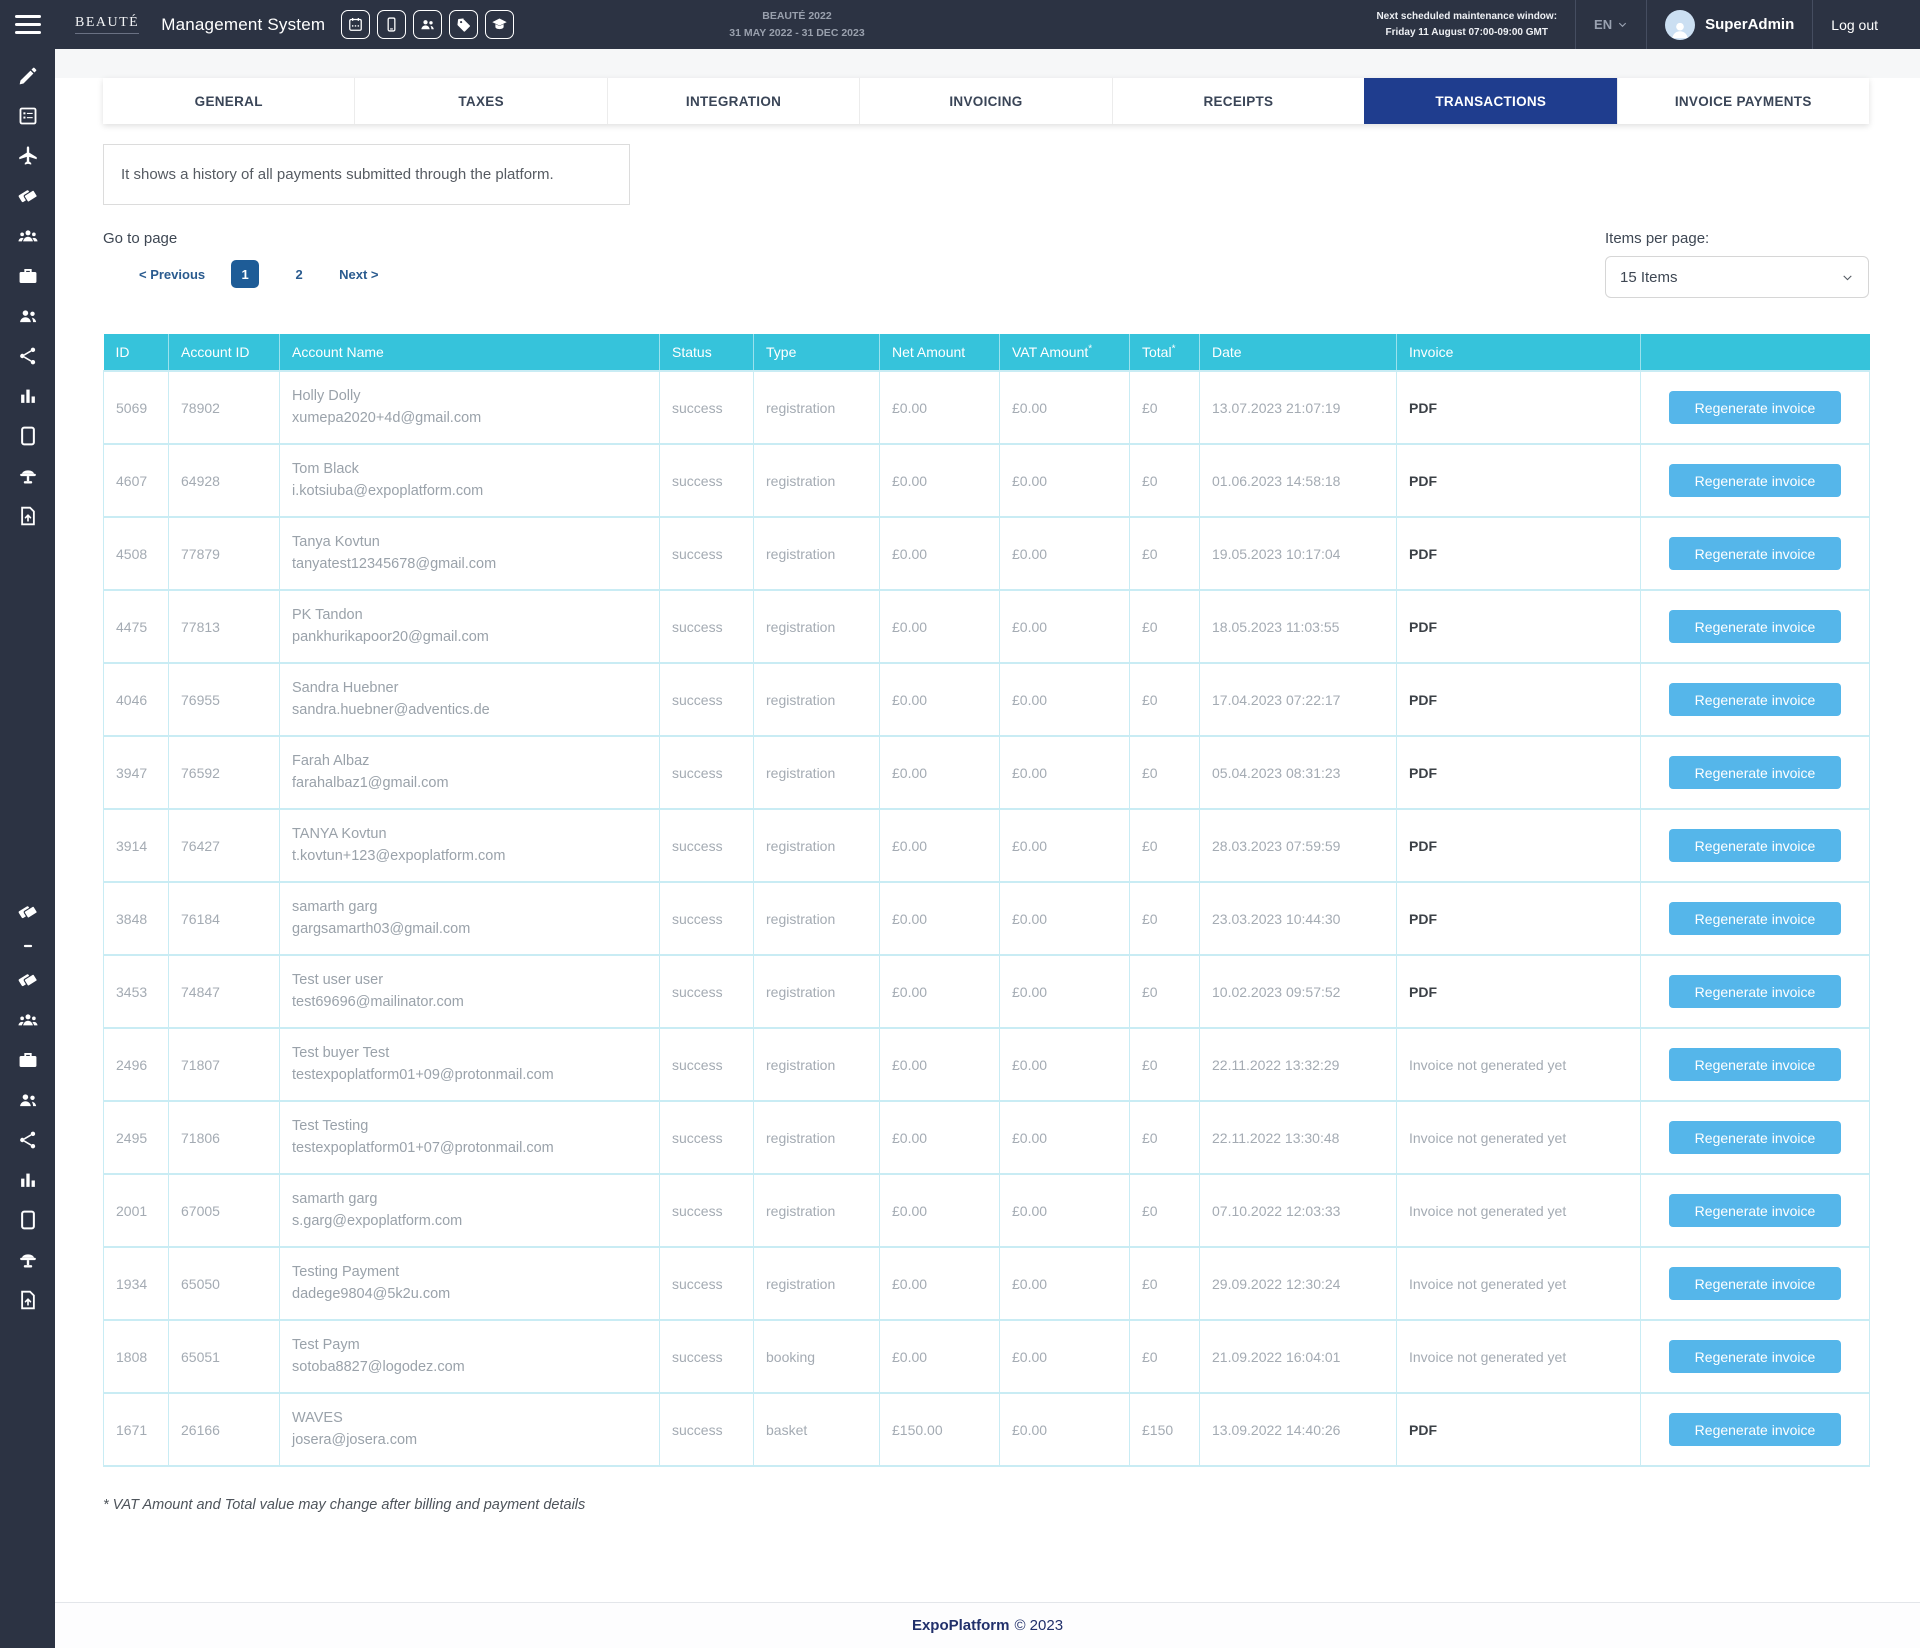 This screenshot has width=1920, height=1648. Describe the element at coordinates (500, 24) in the screenshot. I see `education-button` at that location.